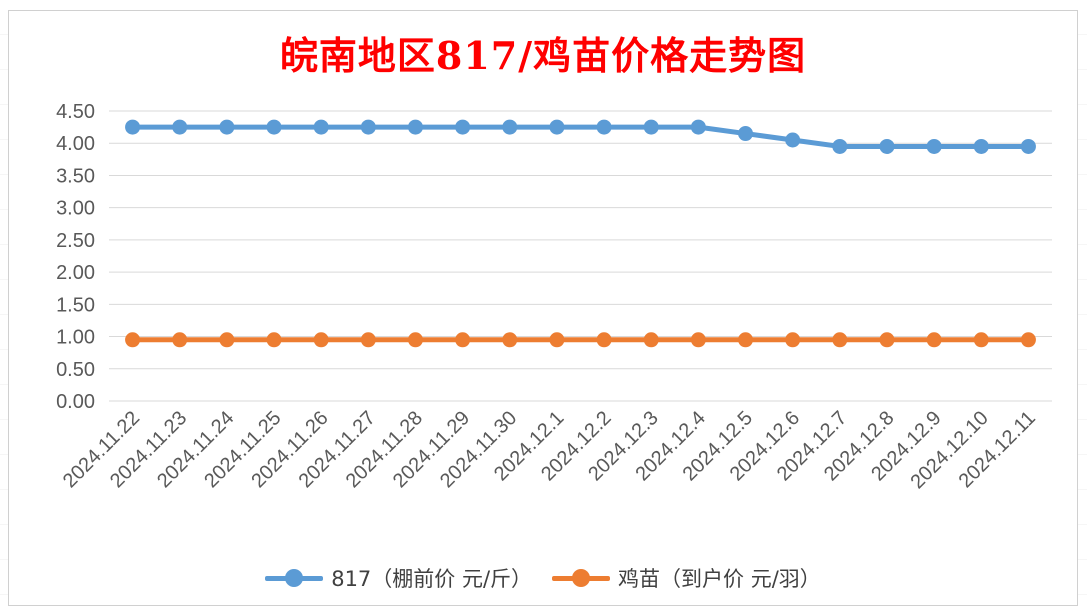  I want to click on legend-label-series-2: 鸡苗（到户价 元/羽）, so click(719, 579).